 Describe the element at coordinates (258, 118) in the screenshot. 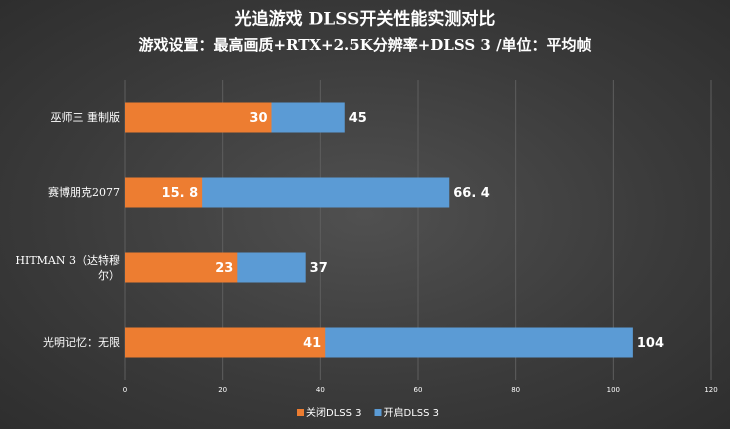

I see `data-label: 30` at that location.